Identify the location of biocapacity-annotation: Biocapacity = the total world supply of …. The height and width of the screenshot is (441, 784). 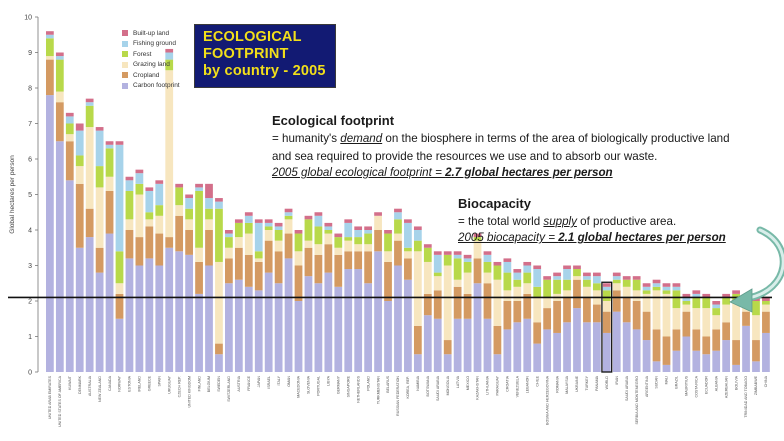
(613, 220).